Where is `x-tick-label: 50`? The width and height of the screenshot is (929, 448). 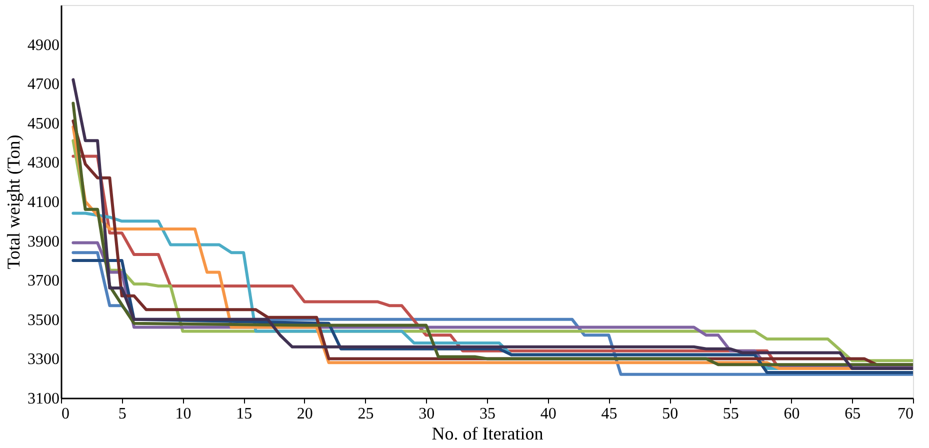
x-tick-label: 50 is located at coordinates (670, 414).